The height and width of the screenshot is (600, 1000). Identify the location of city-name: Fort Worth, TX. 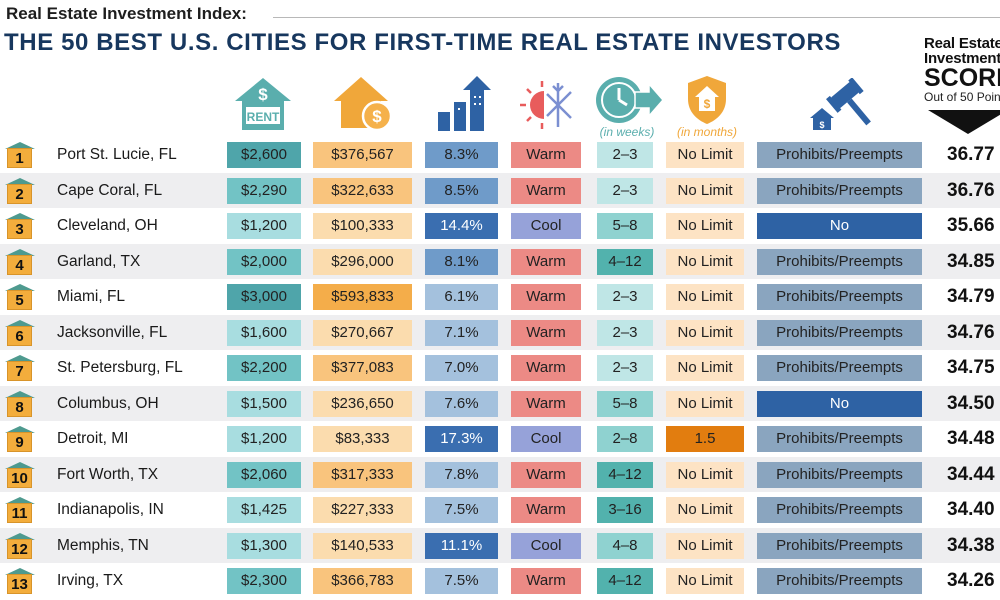
(108, 474).